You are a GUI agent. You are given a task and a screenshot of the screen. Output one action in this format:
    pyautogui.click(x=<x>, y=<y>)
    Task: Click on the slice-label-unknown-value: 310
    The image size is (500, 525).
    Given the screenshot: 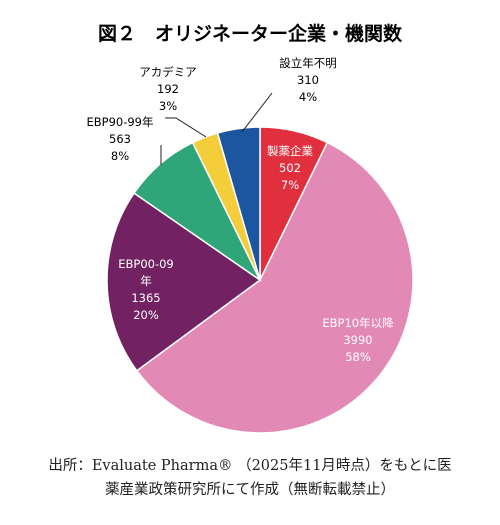 What is the action you would take?
    pyautogui.click(x=308, y=80)
    